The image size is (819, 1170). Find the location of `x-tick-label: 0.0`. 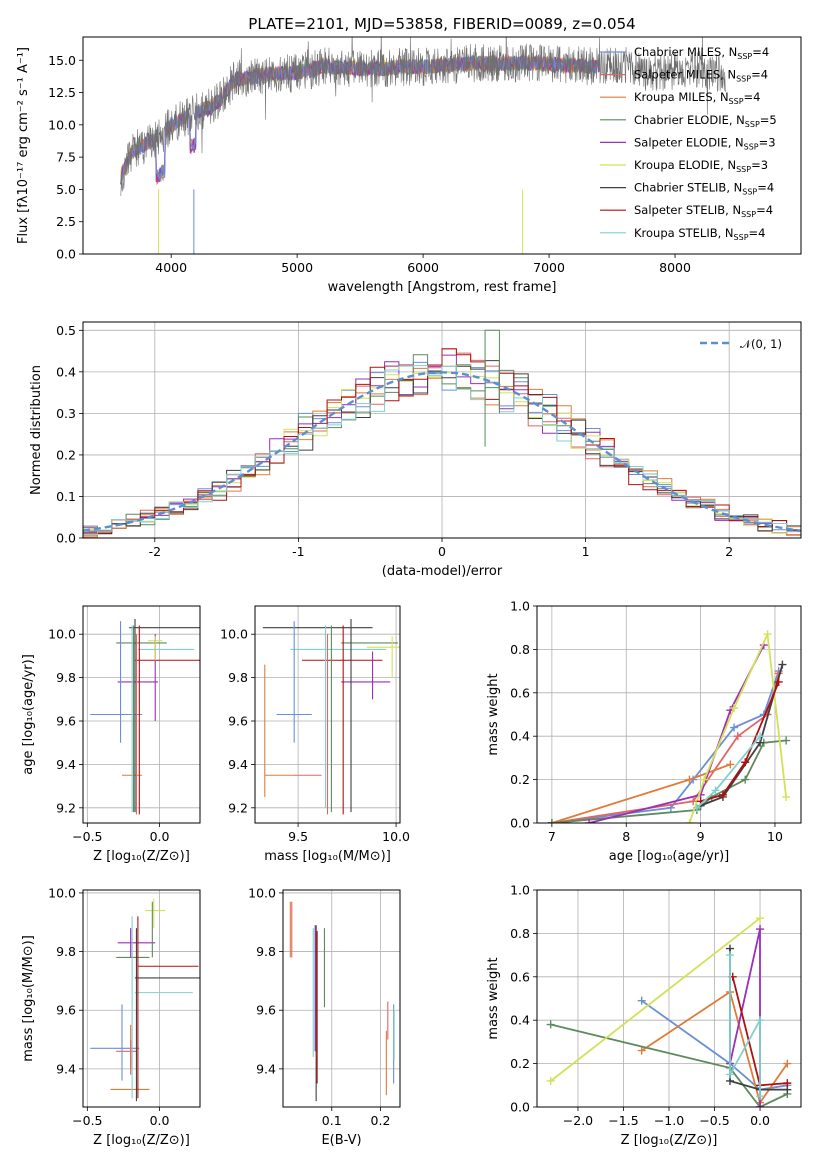

x-tick-label: 0.0 is located at coordinates (160, 836).